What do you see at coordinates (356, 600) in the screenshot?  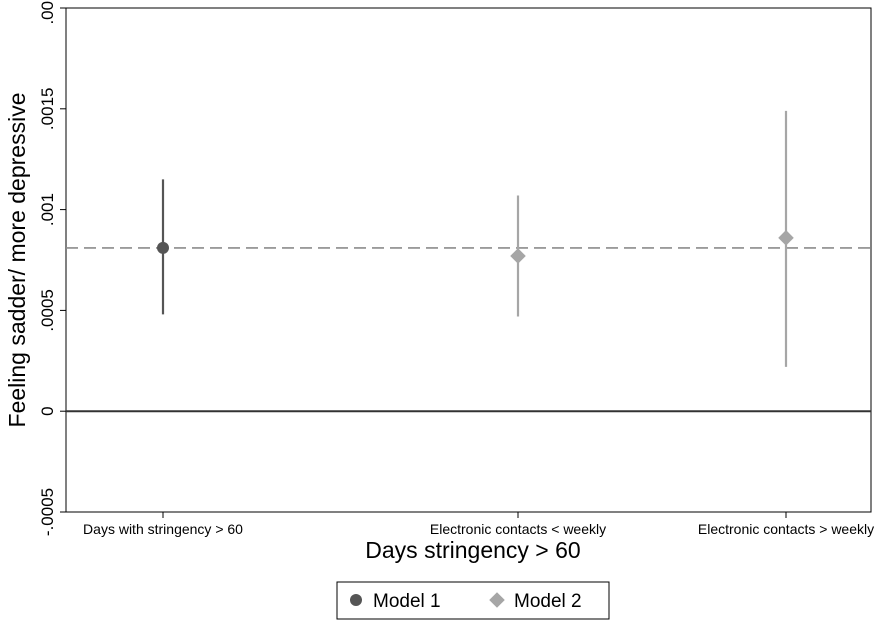 I see `legend-model-1-marker` at bounding box center [356, 600].